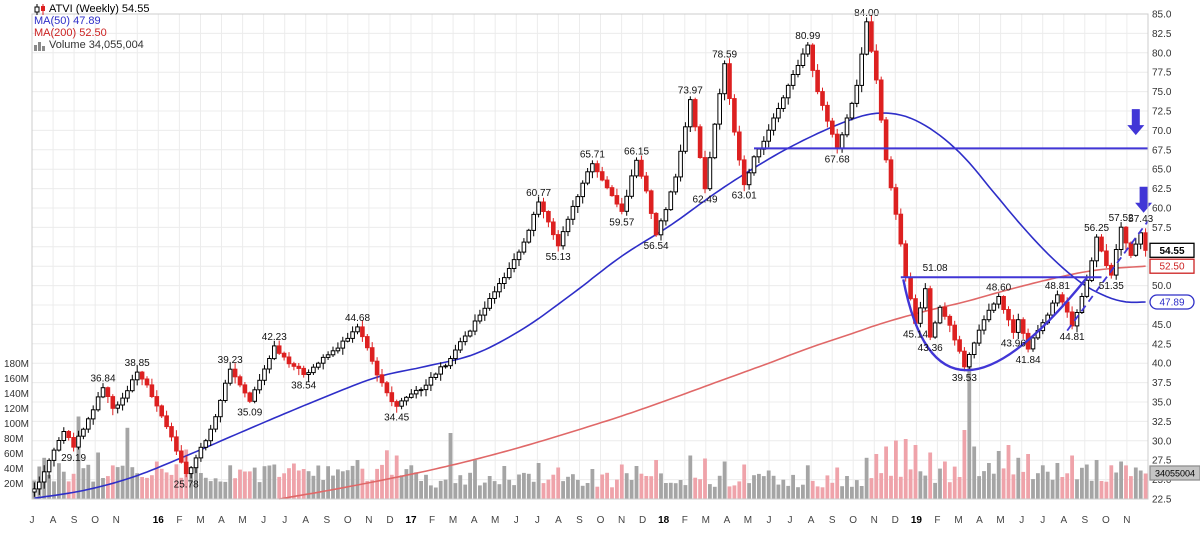  I want to click on svg-text: 27.5, so click(1162, 461).